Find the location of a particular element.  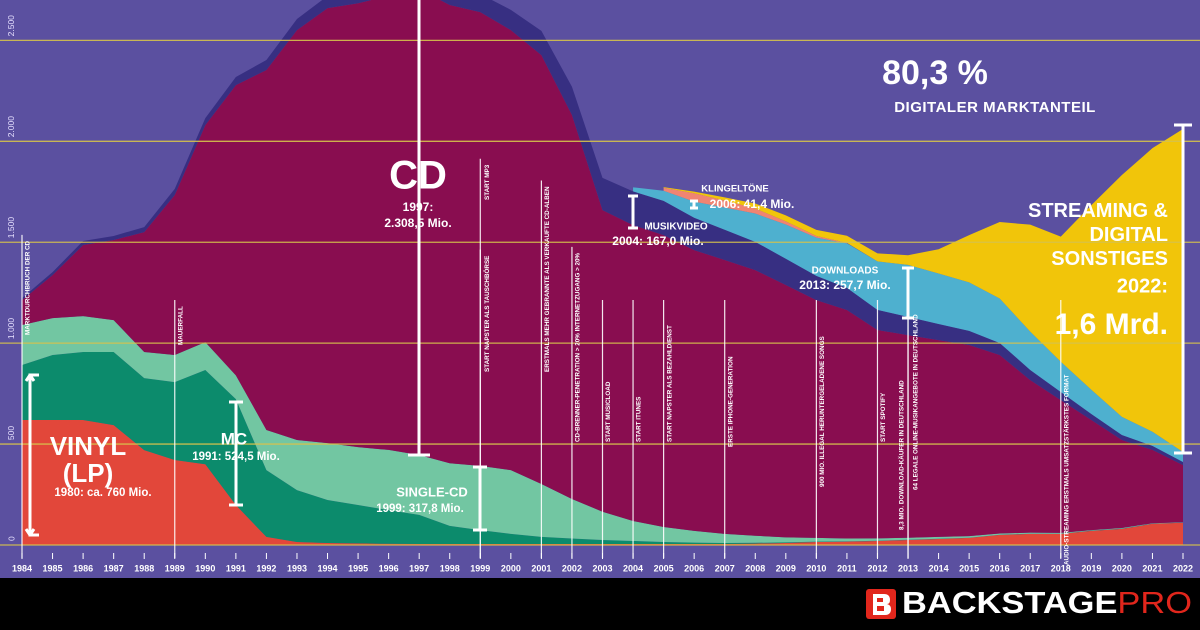

y-tick-label: 2.000 is located at coordinates (11, 127).